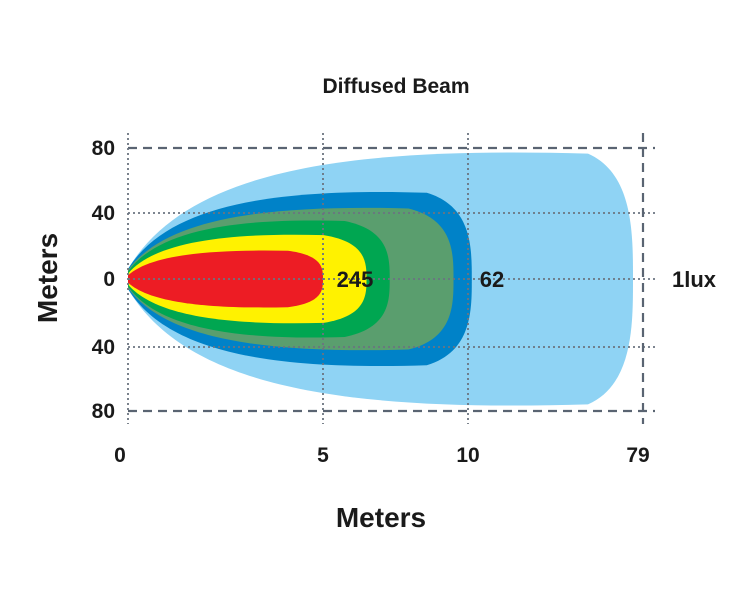  What do you see at coordinates (694, 279) in the screenshot?
I see `contour-label: 1lux` at bounding box center [694, 279].